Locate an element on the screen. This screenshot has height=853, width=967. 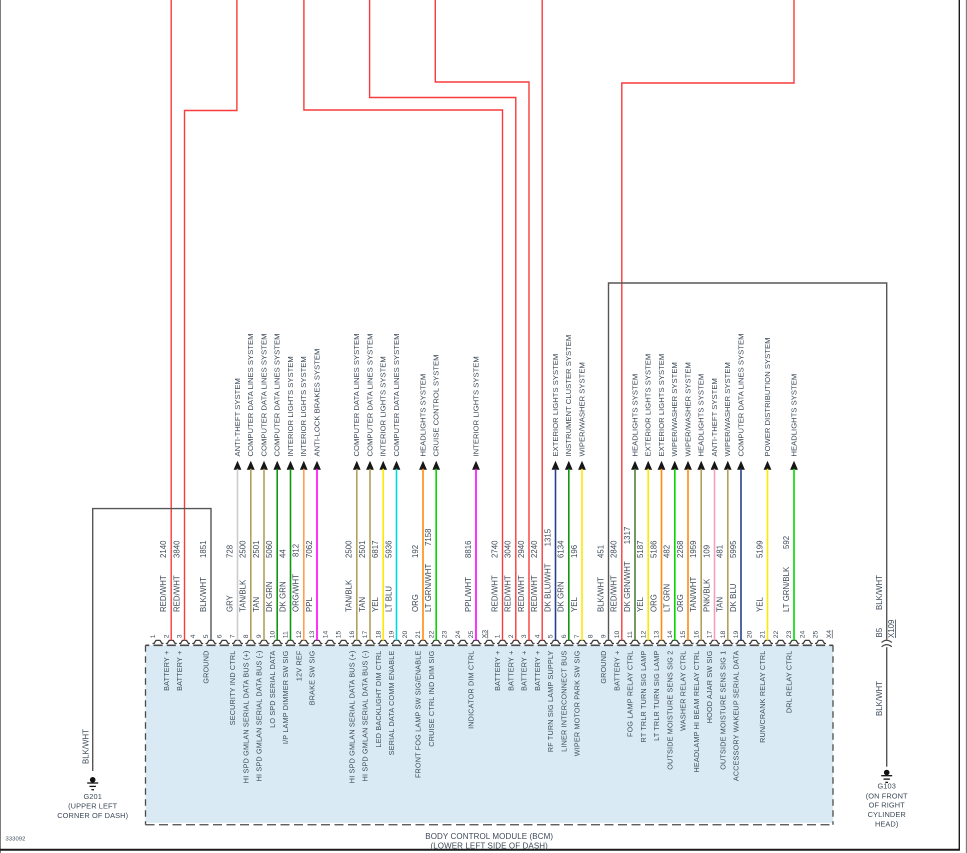
svg-text: HEADLIGHTS SYSTEM is located at coordinates (634, 415).